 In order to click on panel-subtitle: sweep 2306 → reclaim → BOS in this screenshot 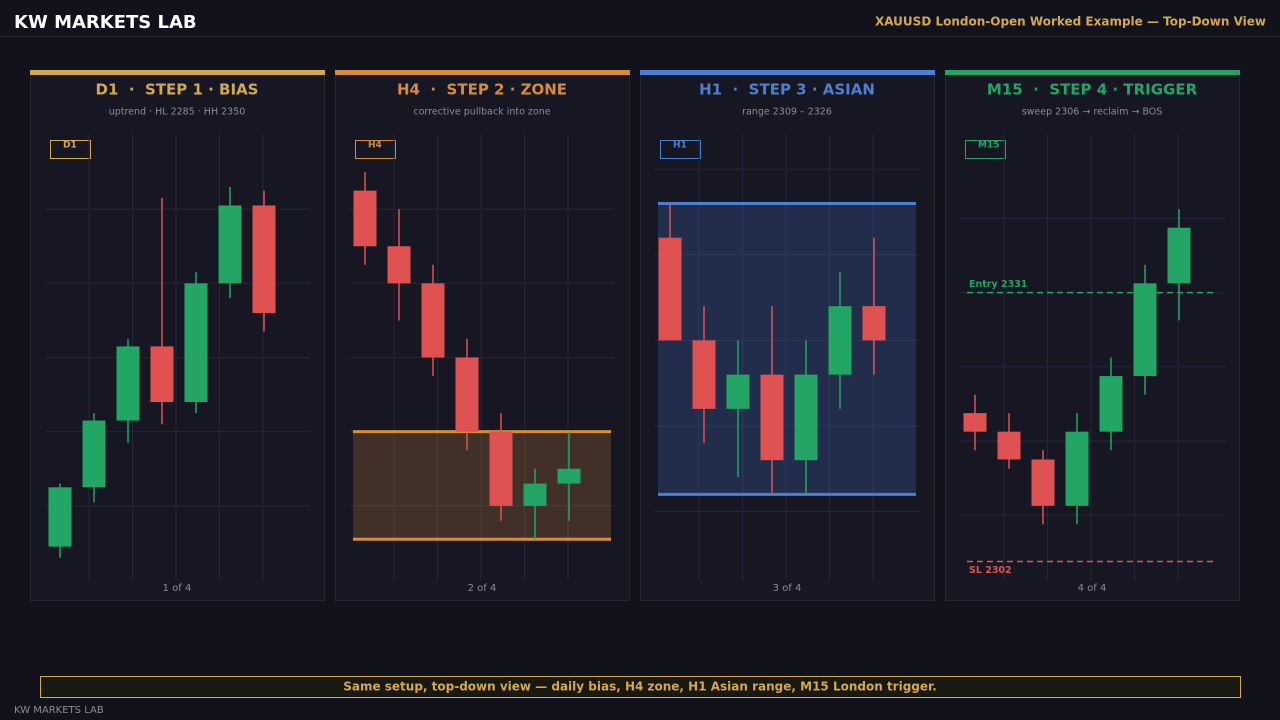, I will do `click(1092, 112)`.